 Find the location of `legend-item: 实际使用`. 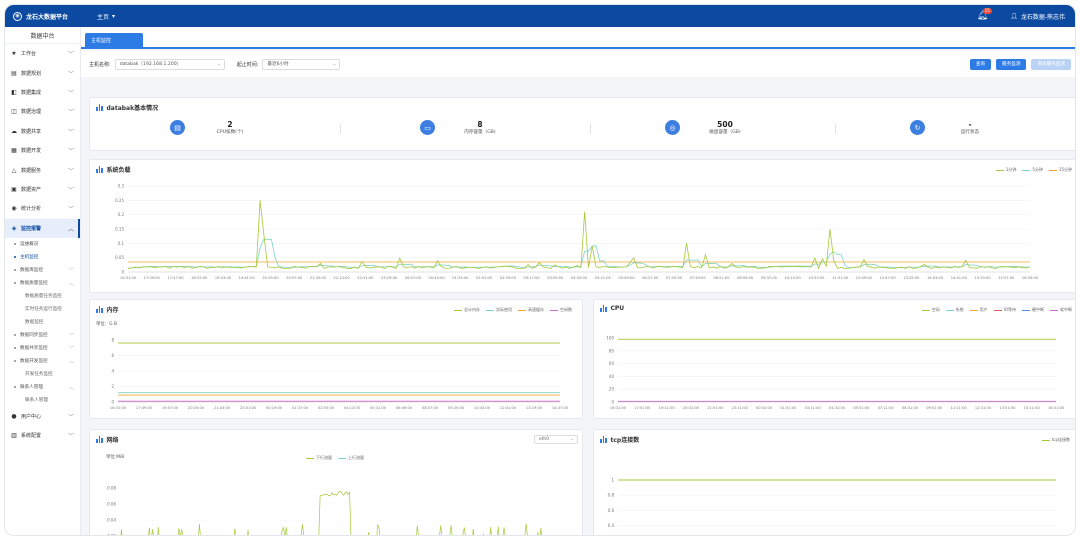

legend-item: 实际使用 is located at coordinates (499, 310).